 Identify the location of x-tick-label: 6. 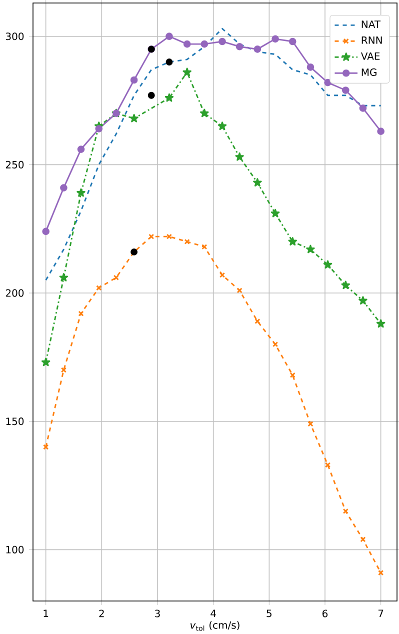
(325, 614).